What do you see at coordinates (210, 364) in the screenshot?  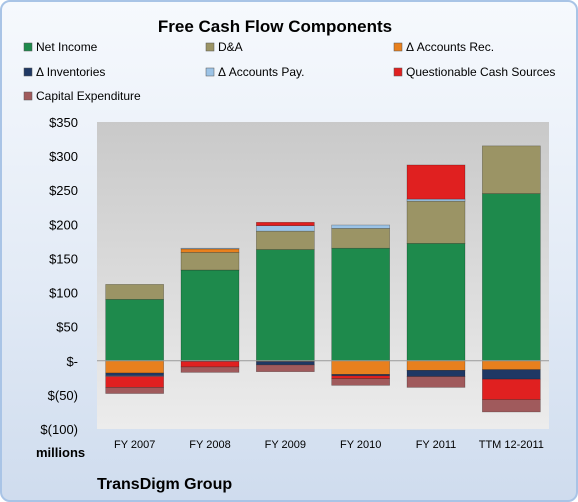 I see `bar-questionable-cash-sources-fy-2008` at bounding box center [210, 364].